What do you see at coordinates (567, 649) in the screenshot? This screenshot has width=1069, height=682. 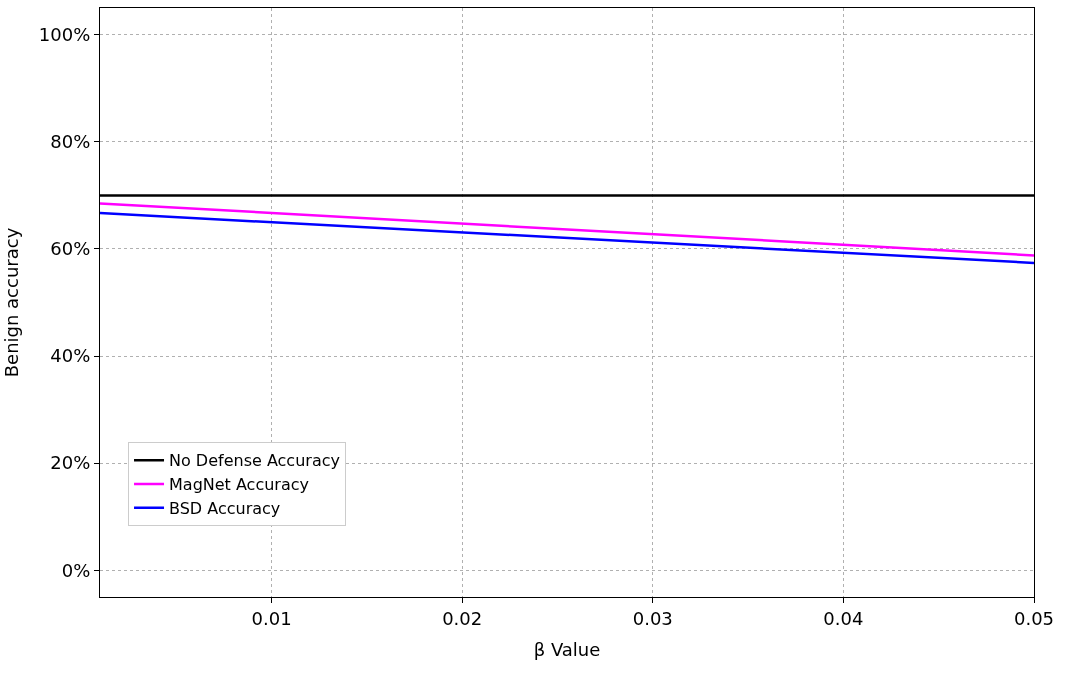 I see `x-axis-title: β Value` at bounding box center [567, 649].